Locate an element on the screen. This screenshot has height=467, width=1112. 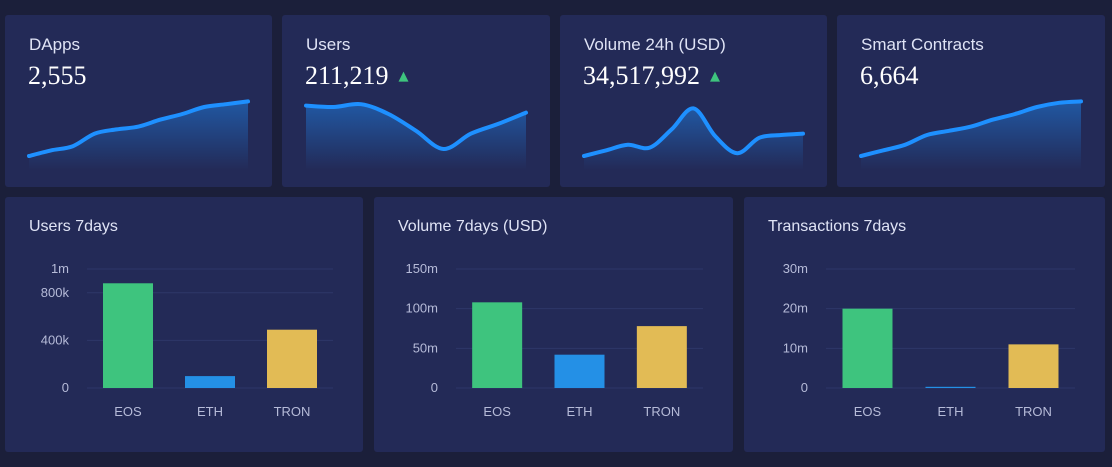
y-tick-label: 30m is located at coordinates (795, 268).